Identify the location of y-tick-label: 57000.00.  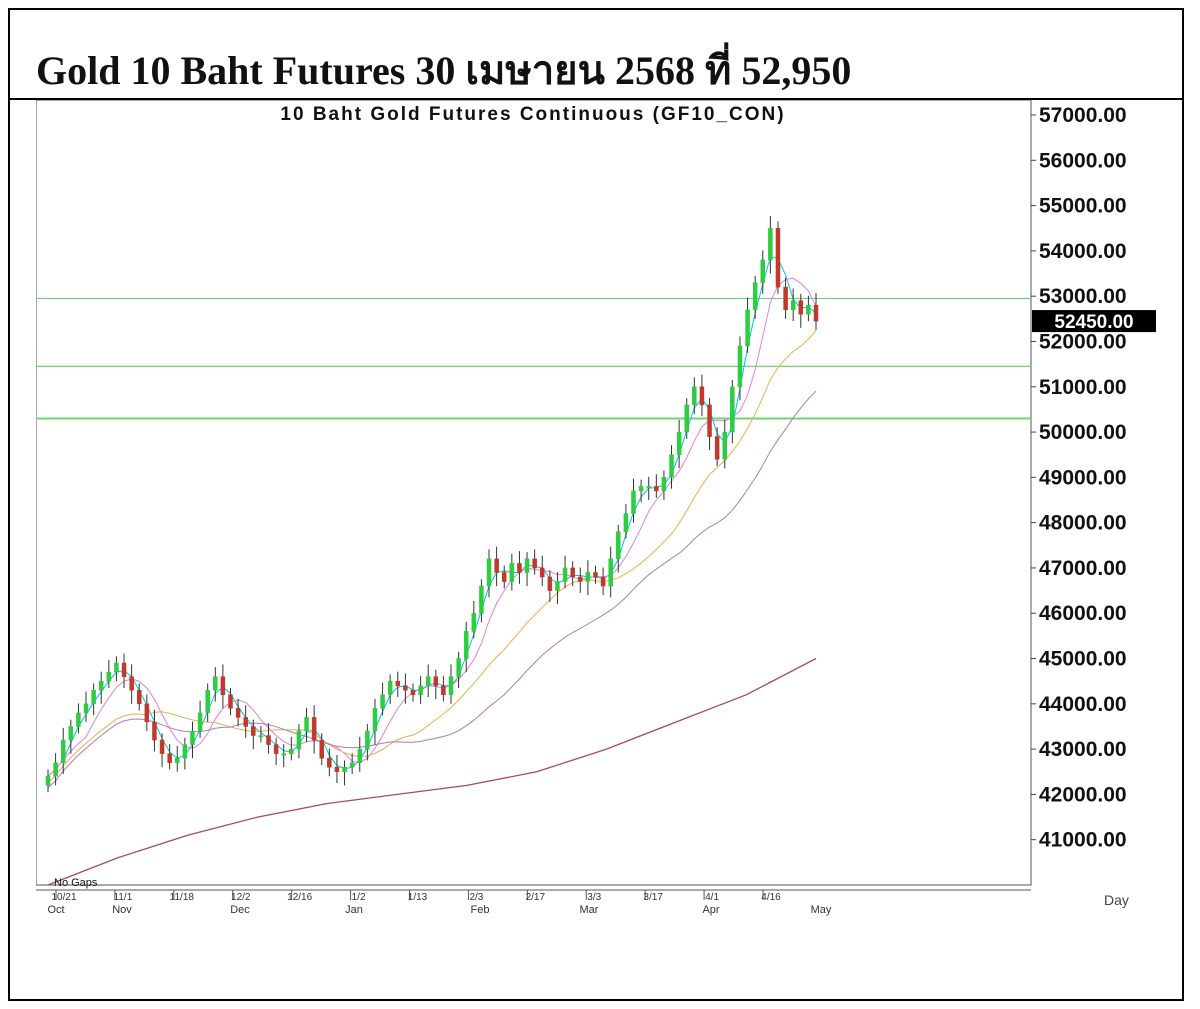
(1083, 115).